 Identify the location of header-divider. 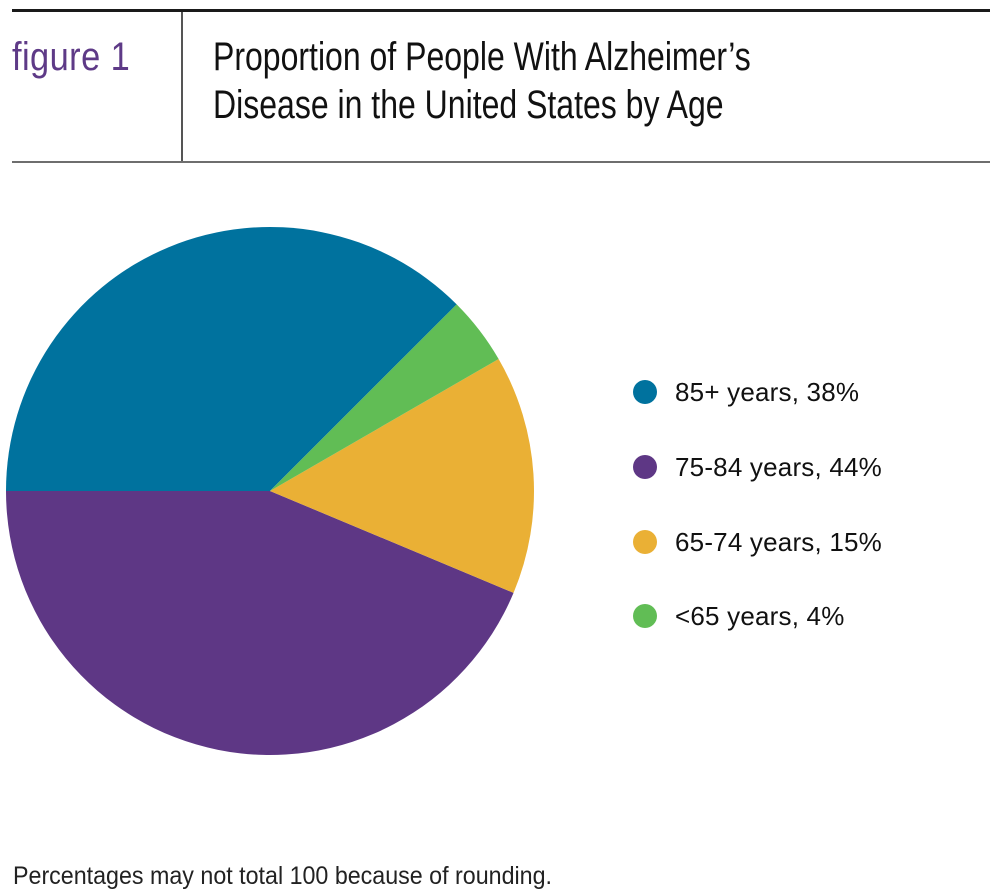
(182, 87).